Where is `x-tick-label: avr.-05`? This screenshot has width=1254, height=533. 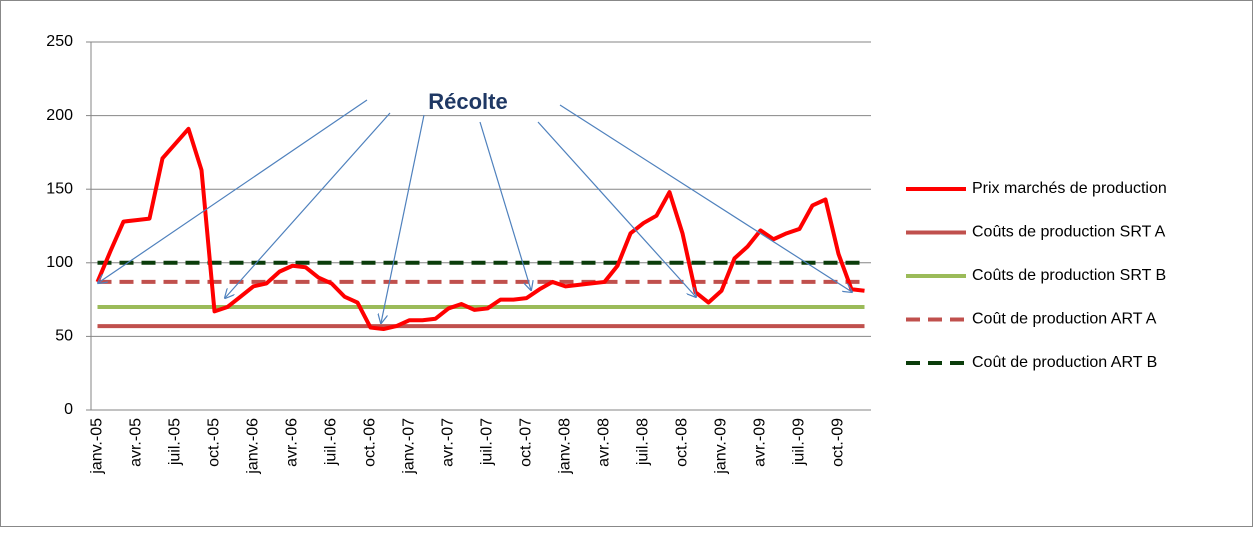 x-tick-label: avr.-05 is located at coordinates (136, 442).